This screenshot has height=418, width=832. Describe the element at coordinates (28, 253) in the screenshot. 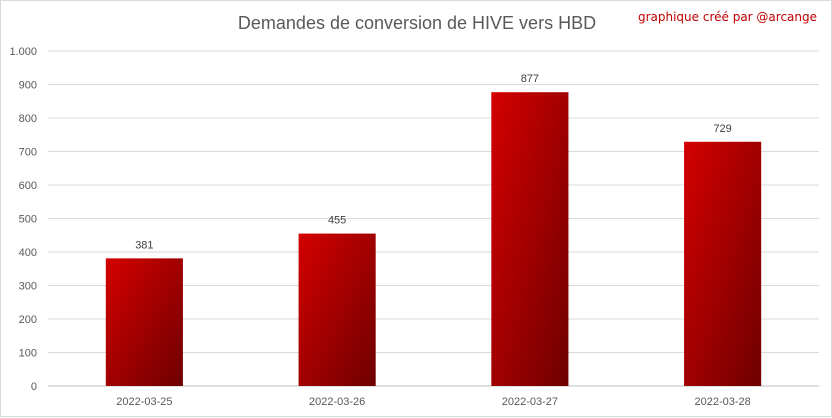

I see `y-tick-label: 400` at that location.